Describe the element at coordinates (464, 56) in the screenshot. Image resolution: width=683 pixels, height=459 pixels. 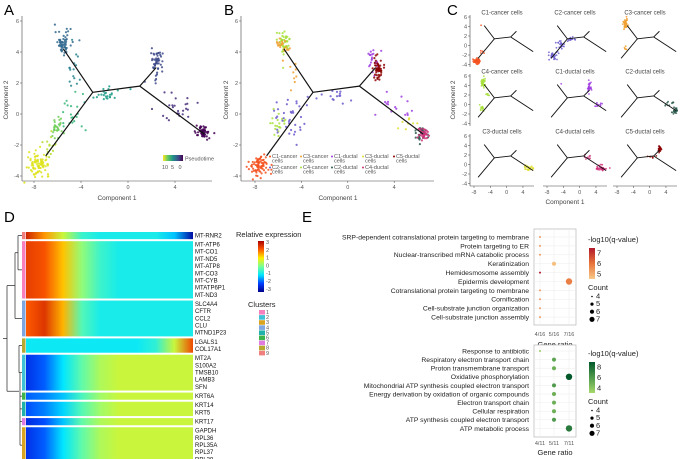
I see `y-tick-label: -2` at that location.